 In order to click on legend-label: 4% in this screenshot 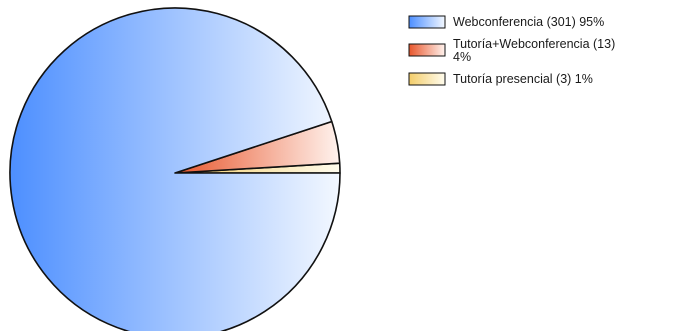, I will do `click(462, 57)`.